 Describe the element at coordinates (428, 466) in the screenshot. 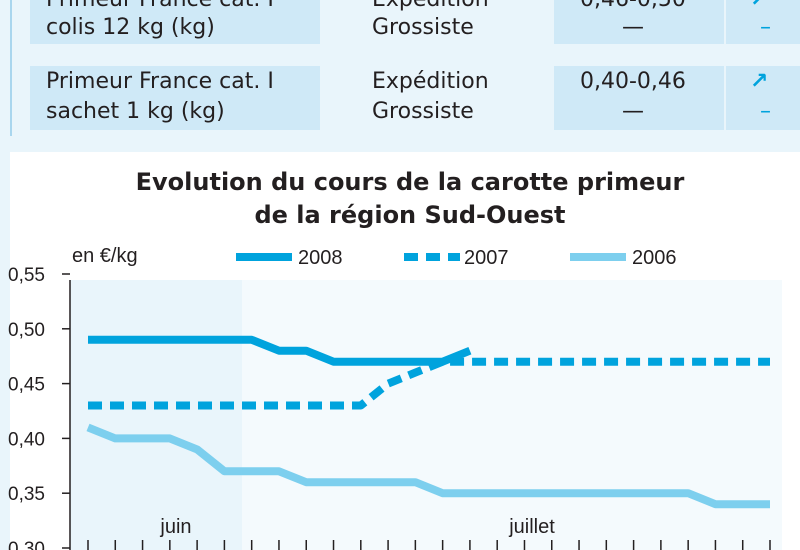

I see `series-line-2006` at that location.